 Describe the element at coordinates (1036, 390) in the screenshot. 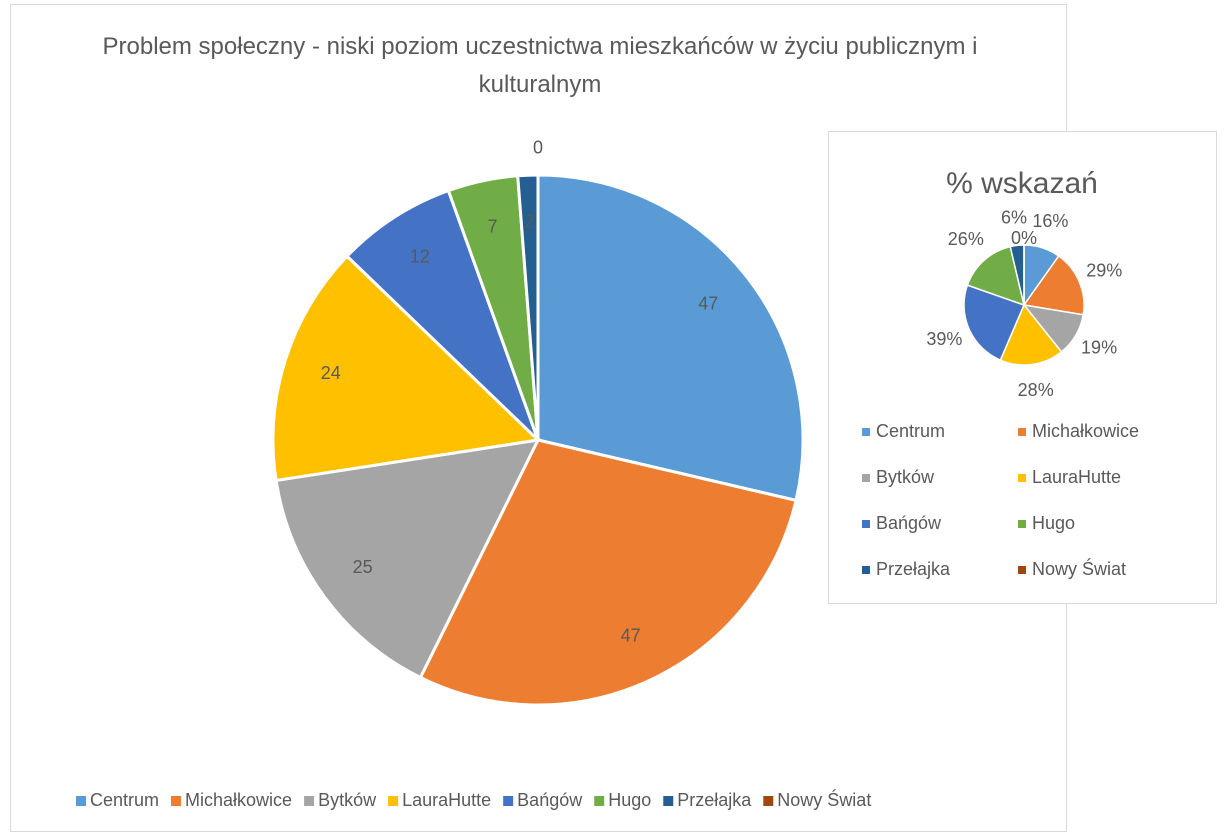

I see `data-label: 28%` at that location.